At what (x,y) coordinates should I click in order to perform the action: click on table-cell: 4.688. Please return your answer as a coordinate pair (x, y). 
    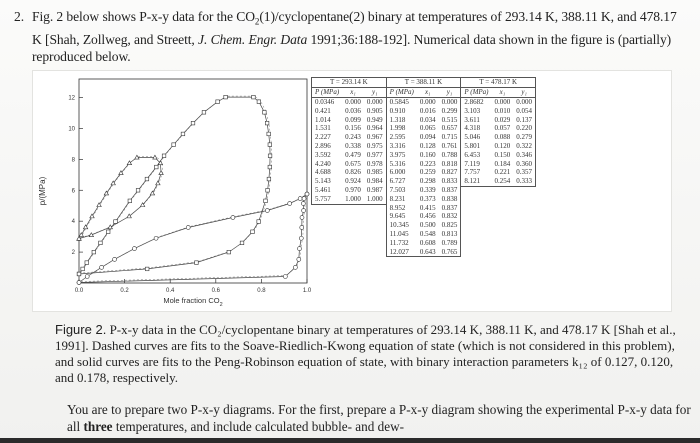
    Looking at the image, I should click on (323, 172).